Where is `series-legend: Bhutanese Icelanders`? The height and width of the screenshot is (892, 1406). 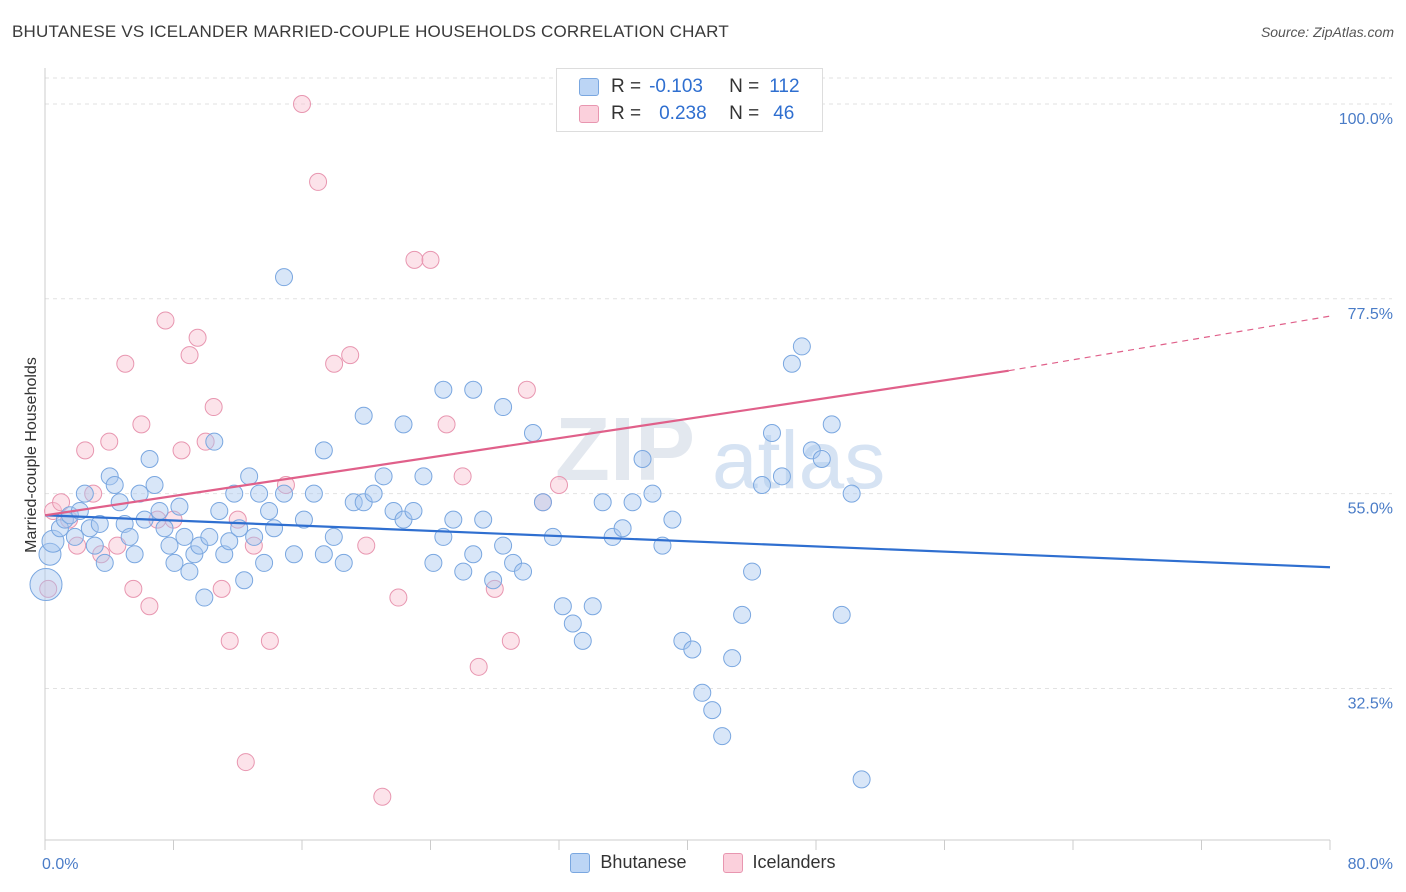
series-legend: Bhutanese Icelanders is located at coordinates (703, 862).